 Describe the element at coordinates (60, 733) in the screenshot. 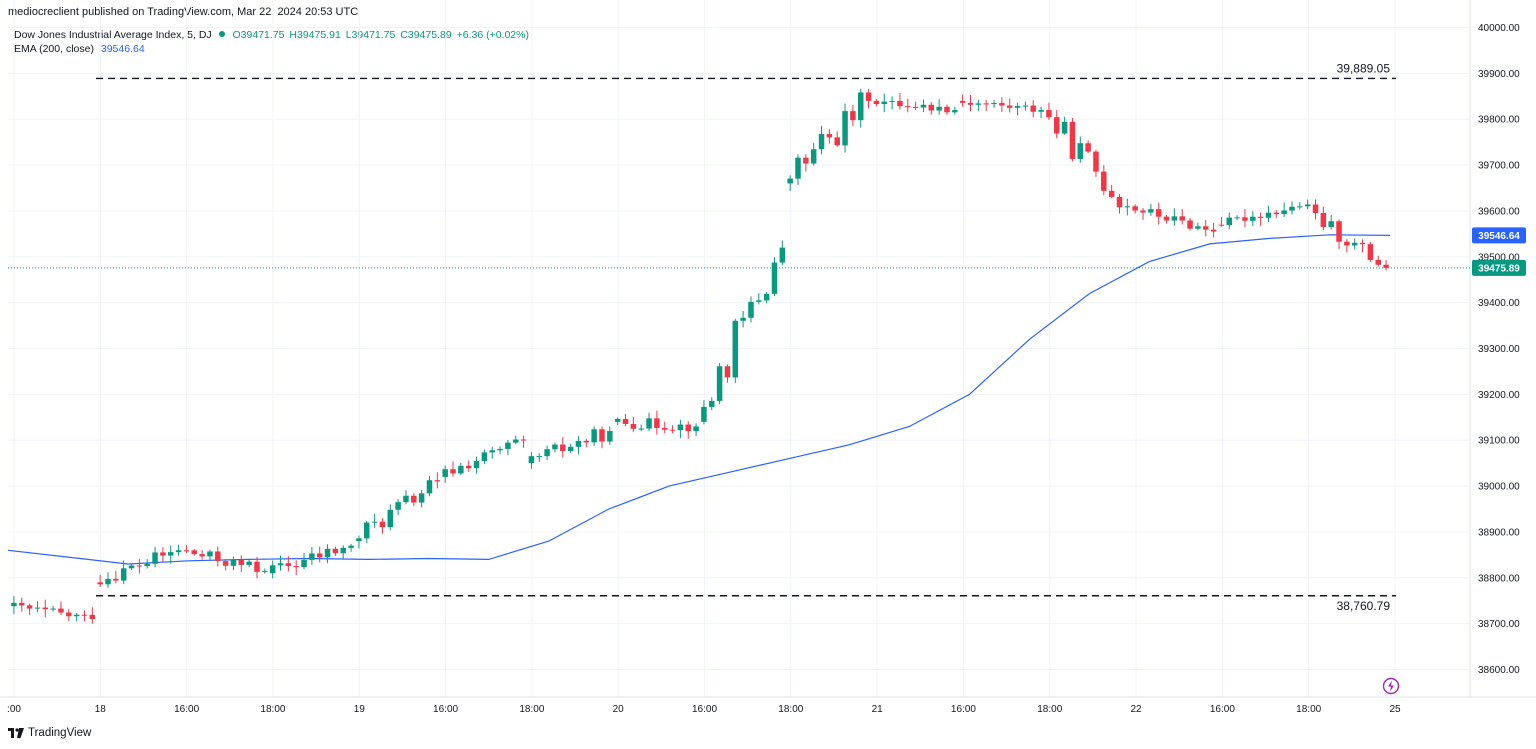

I see `brand-name: TradingView` at that location.